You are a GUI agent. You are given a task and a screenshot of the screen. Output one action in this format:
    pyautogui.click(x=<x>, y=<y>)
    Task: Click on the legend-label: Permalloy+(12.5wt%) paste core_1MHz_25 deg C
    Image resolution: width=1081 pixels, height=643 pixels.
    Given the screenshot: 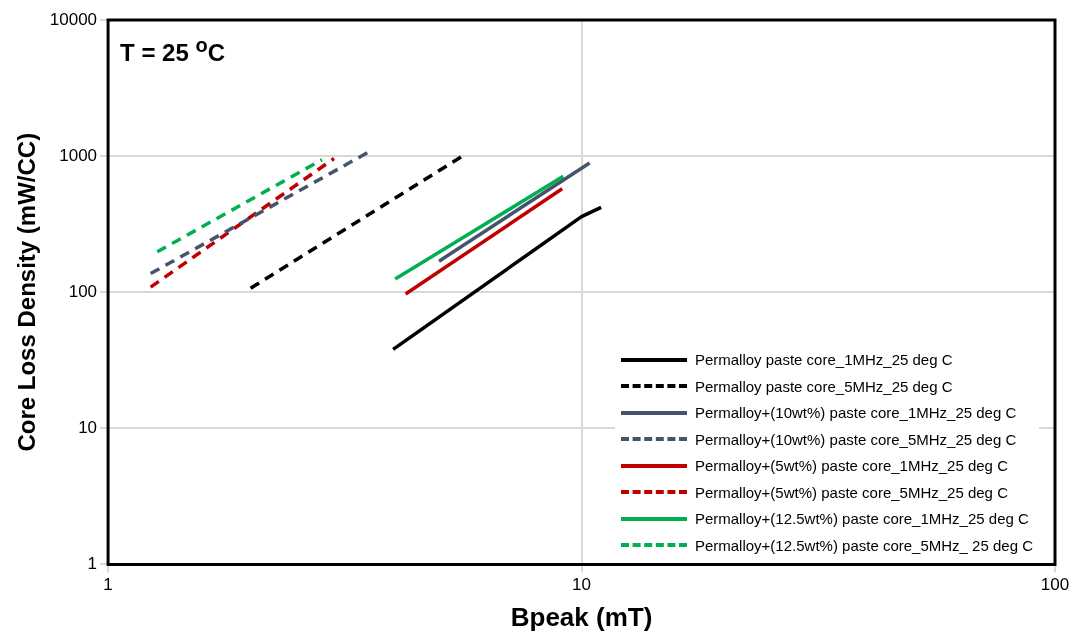 What is the action you would take?
    pyautogui.click(x=861, y=519)
    